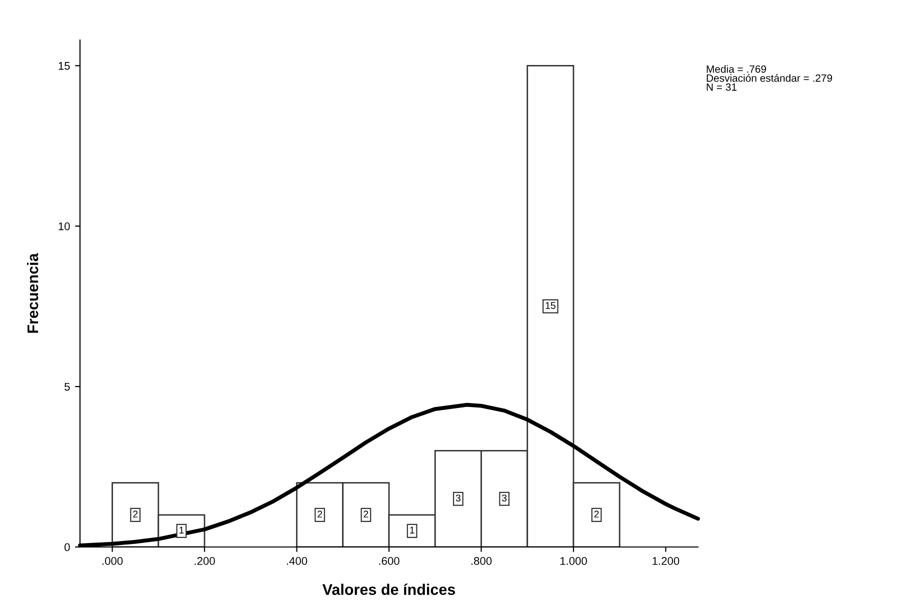 Image resolution: width=914 pixels, height=612 pixels. What do you see at coordinates (389, 561) in the screenshot?
I see `x-tick-label: .600` at bounding box center [389, 561].